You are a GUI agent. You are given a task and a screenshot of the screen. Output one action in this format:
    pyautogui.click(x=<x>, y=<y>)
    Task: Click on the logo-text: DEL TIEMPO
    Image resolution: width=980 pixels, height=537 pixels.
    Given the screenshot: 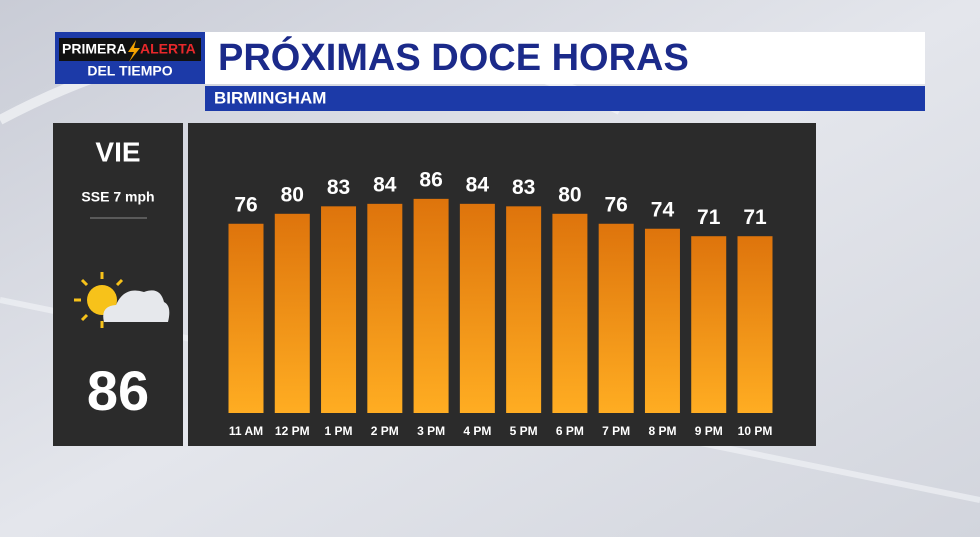 What is the action you would take?
    pyautogui.click(x=129, y=71)
    